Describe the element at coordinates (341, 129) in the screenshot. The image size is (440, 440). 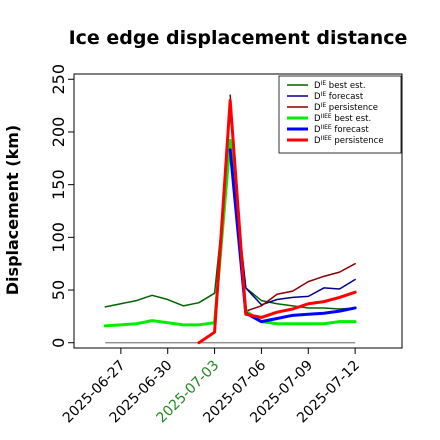
I see `legend-label: DIIEE forecast` at that location.